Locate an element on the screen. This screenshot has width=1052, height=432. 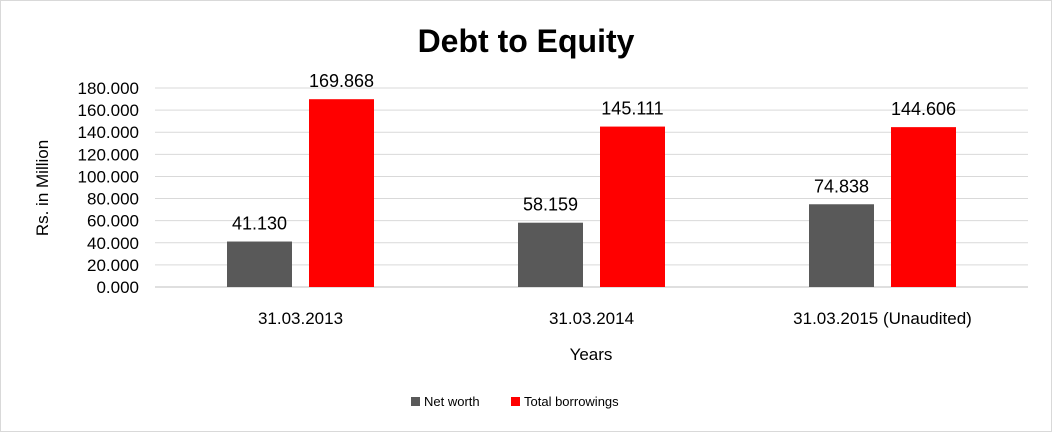
y-tick-label: 160.000 is located at coordinates (108, 110).